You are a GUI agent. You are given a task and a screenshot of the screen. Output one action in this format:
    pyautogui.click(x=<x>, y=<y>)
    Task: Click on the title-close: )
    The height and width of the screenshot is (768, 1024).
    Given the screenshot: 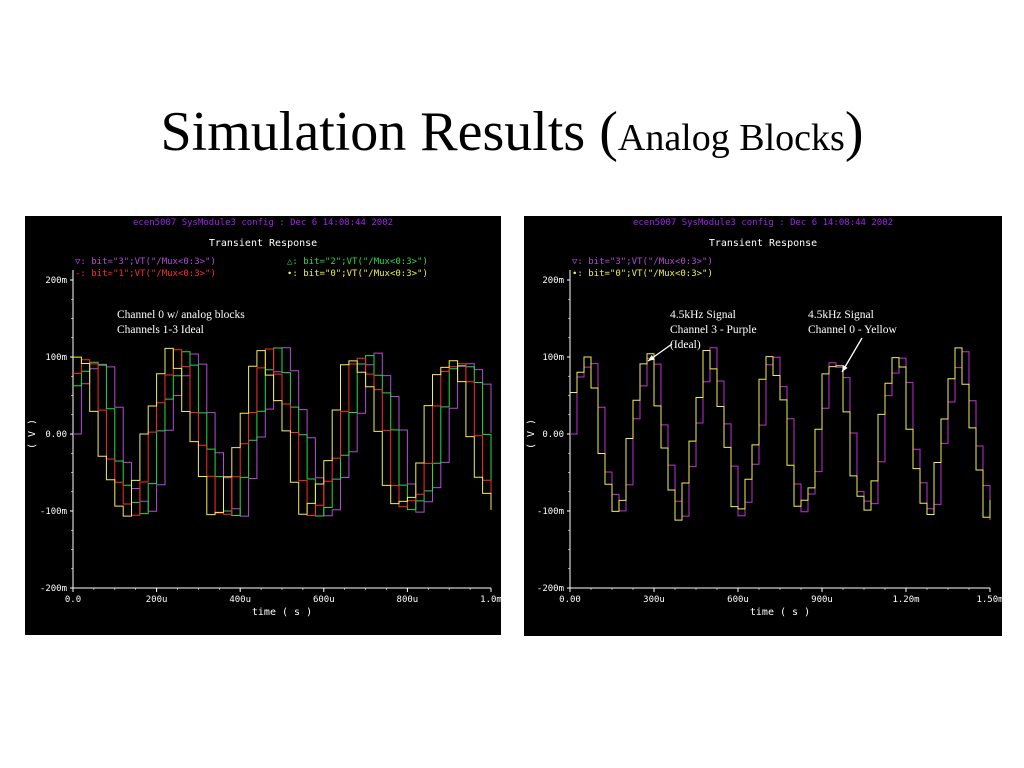 What is the action you would take?
    pyautogui.click(x=854, y=132)
    